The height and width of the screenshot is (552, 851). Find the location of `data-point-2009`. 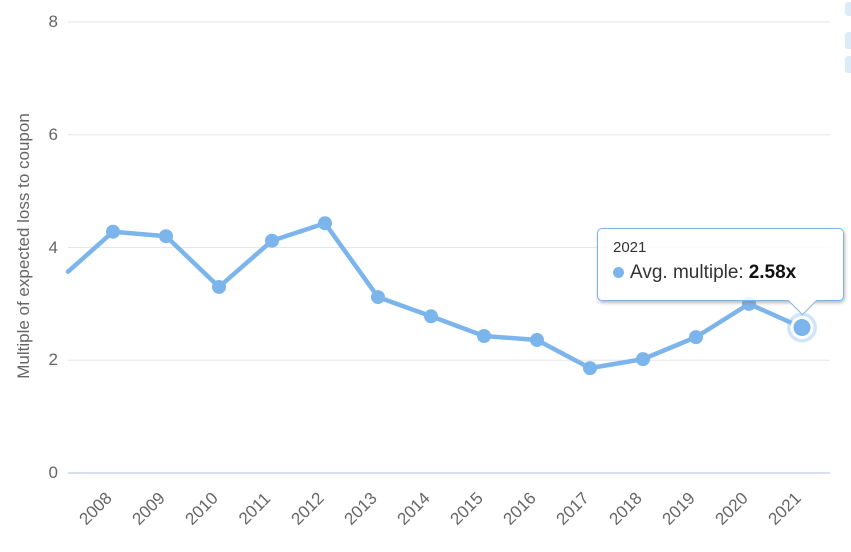

data-point-2009 is located at coordinates (166, 236).